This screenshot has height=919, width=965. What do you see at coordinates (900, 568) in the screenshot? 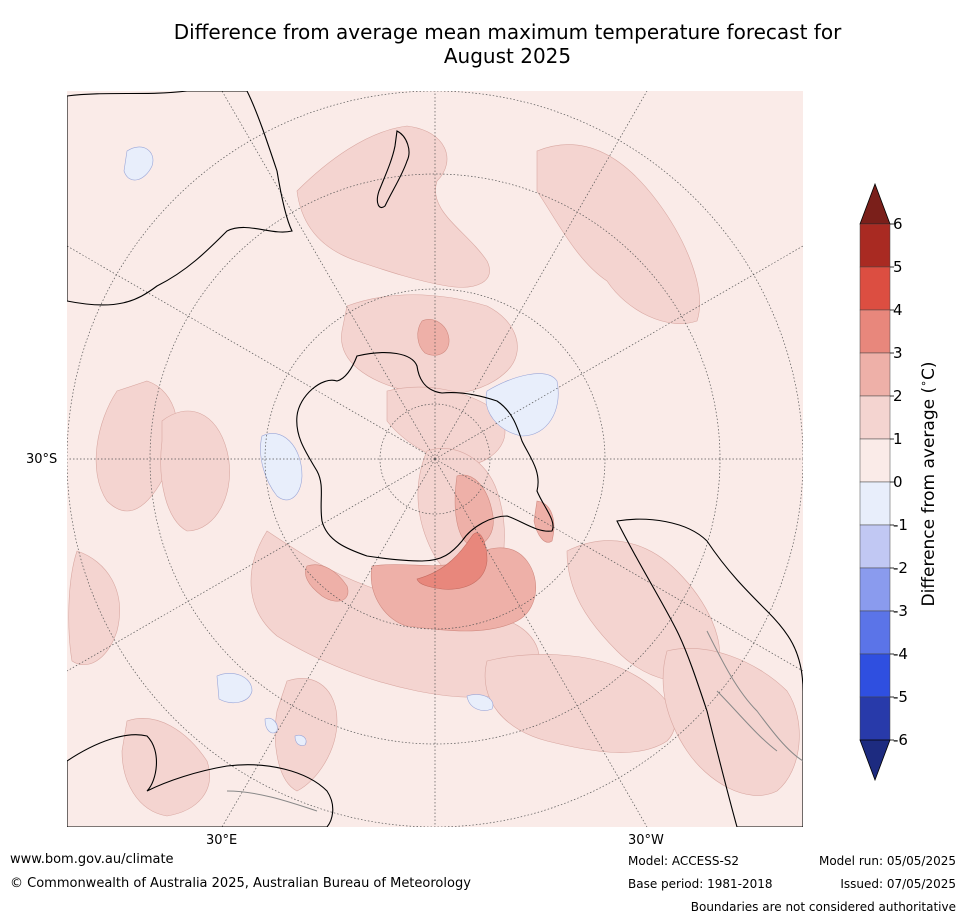
I see `colorbar-tick-label: -2` at bounding box center [900, 568].